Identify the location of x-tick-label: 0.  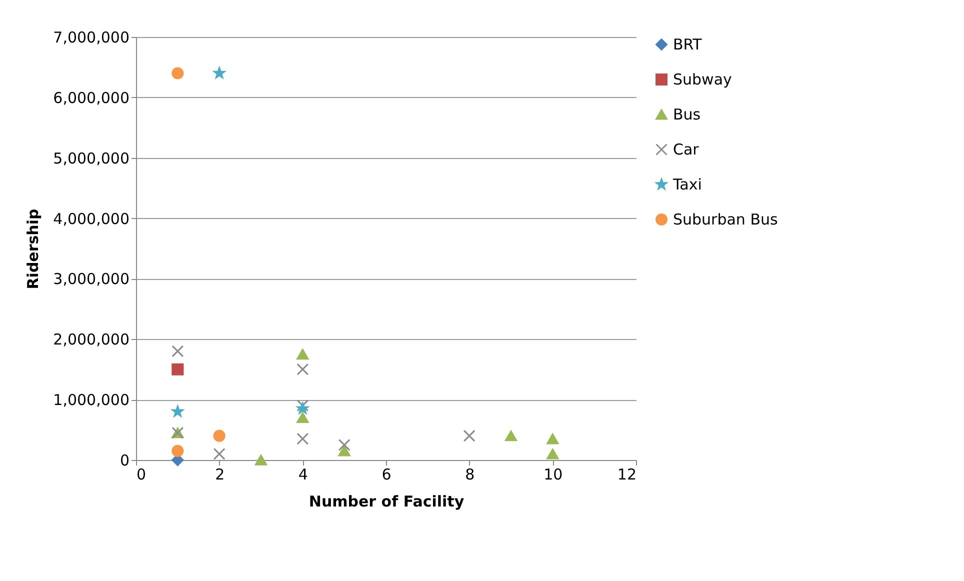
(141, 475).